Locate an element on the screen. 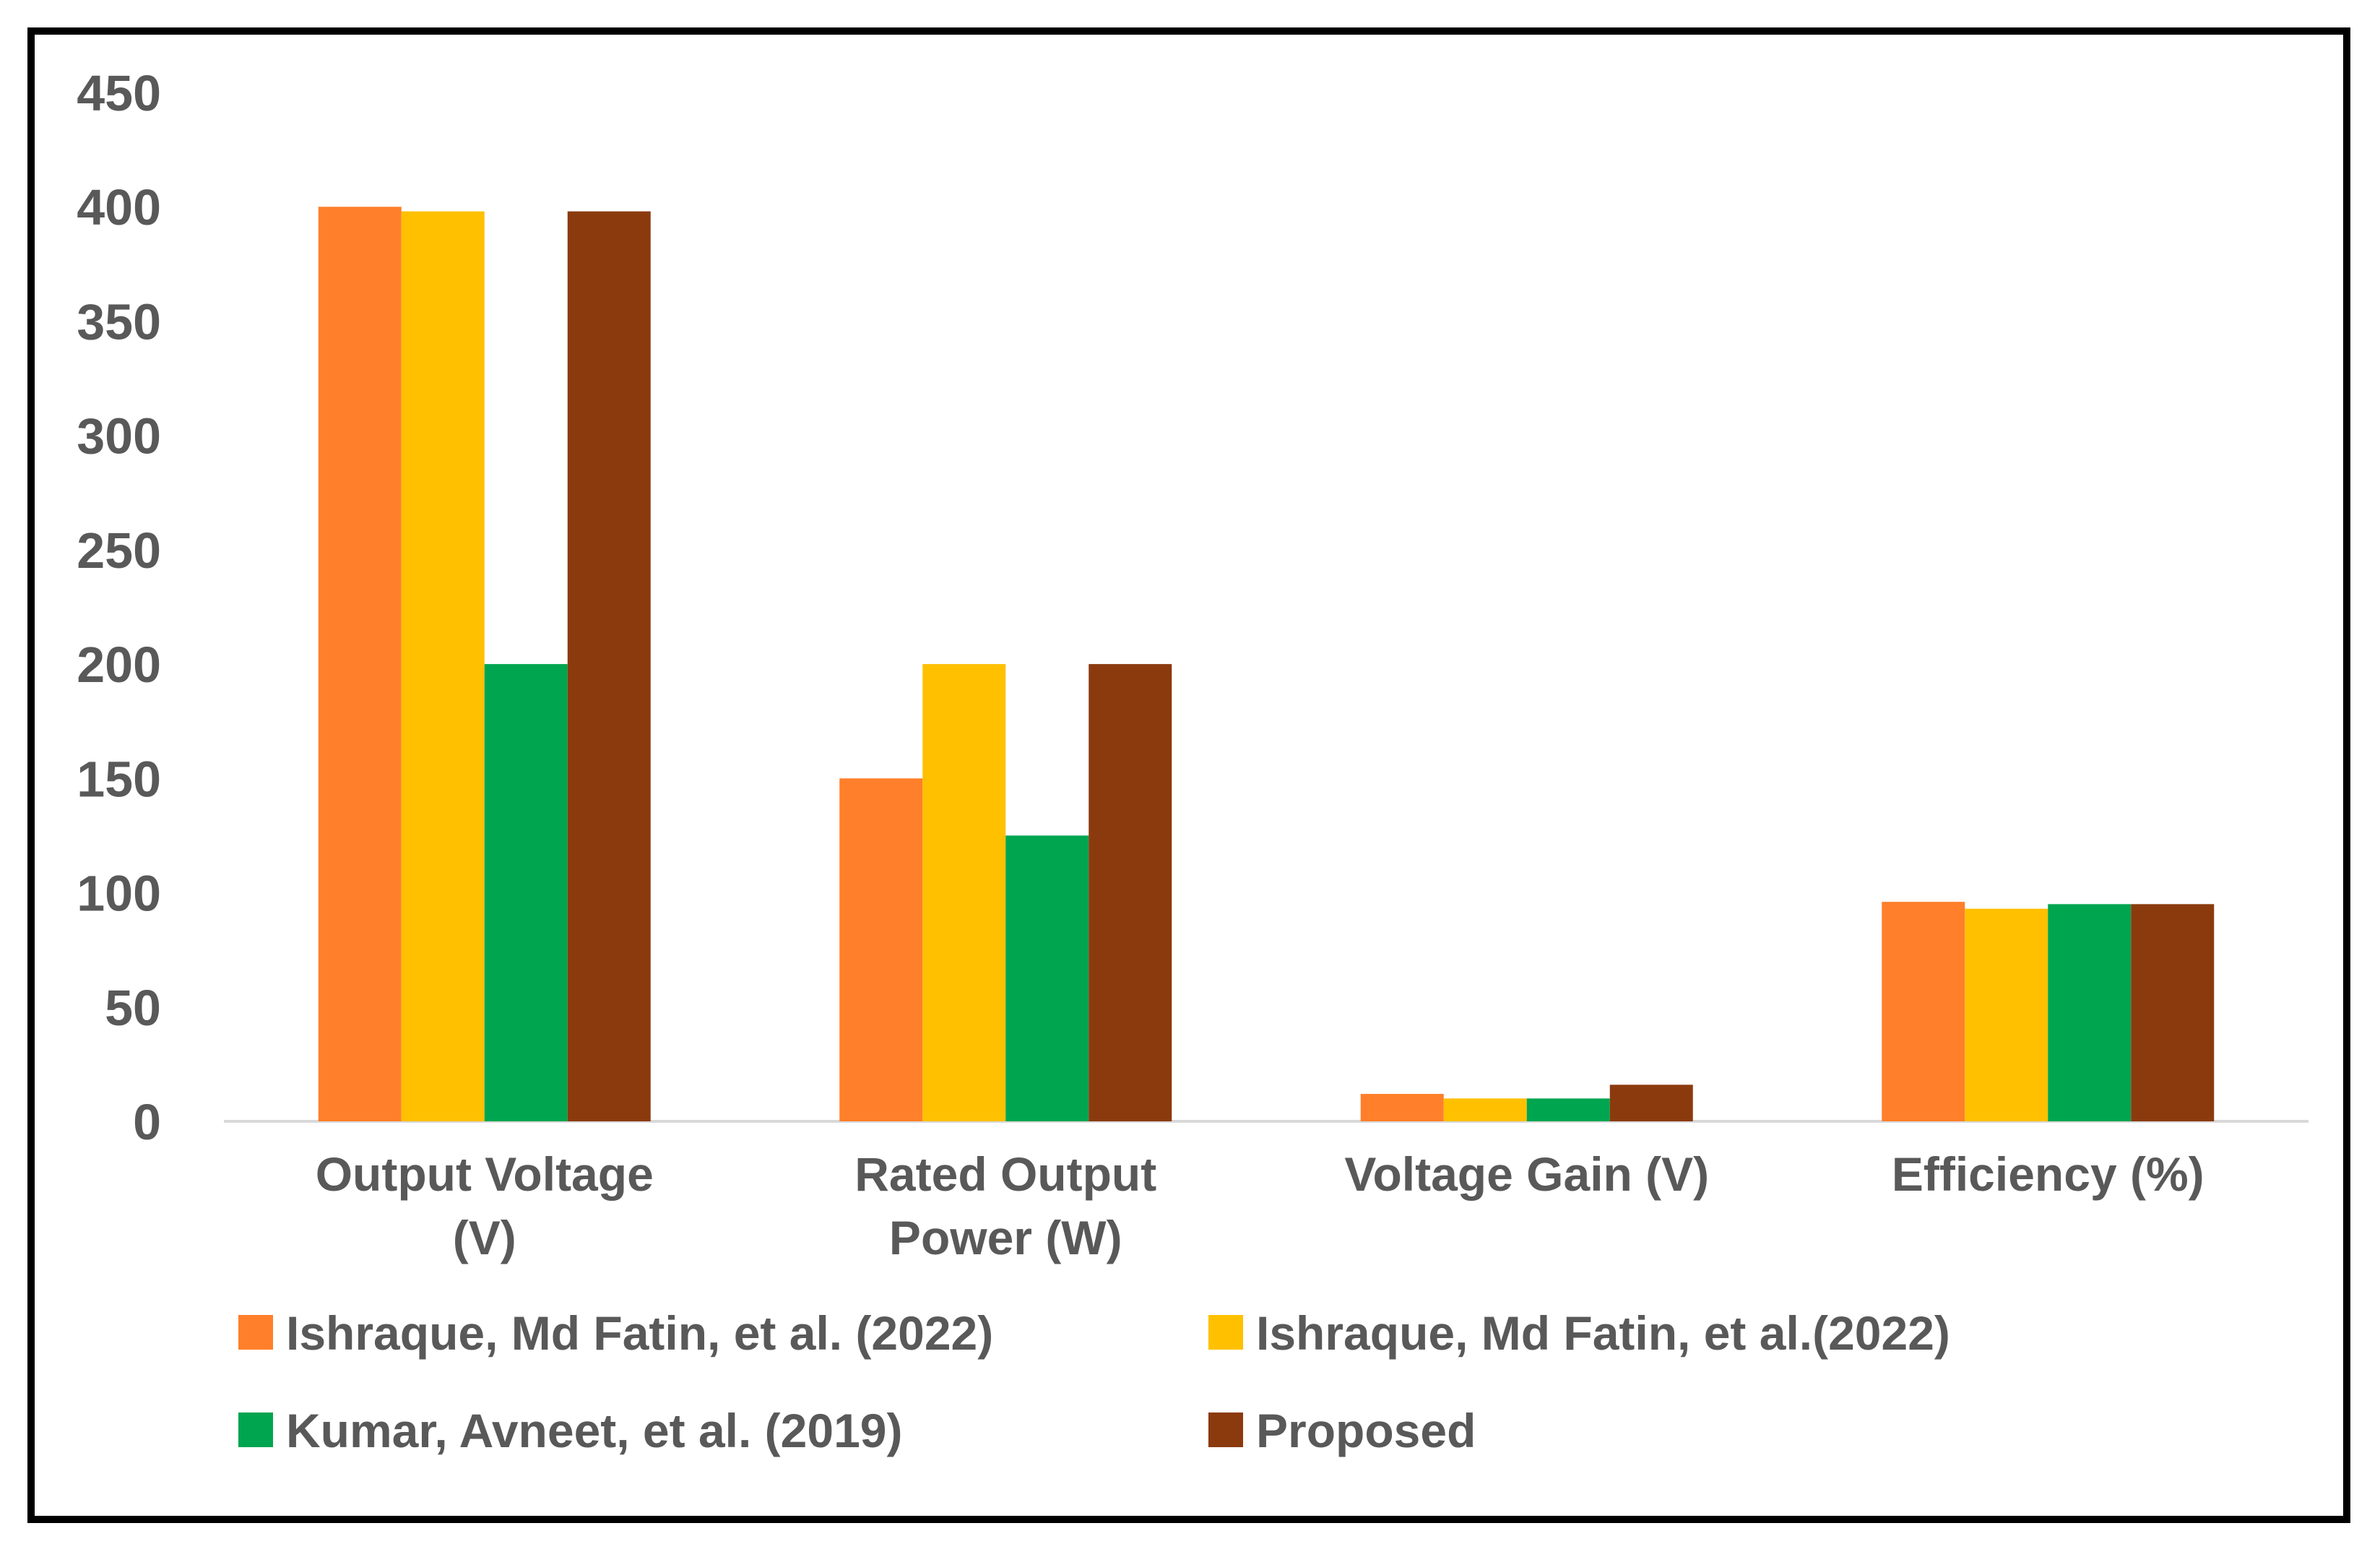 Image resolution: width=2380 pixels, height=1557 pixels. y-tick-label: 200 is located at coordinates (119, 665).